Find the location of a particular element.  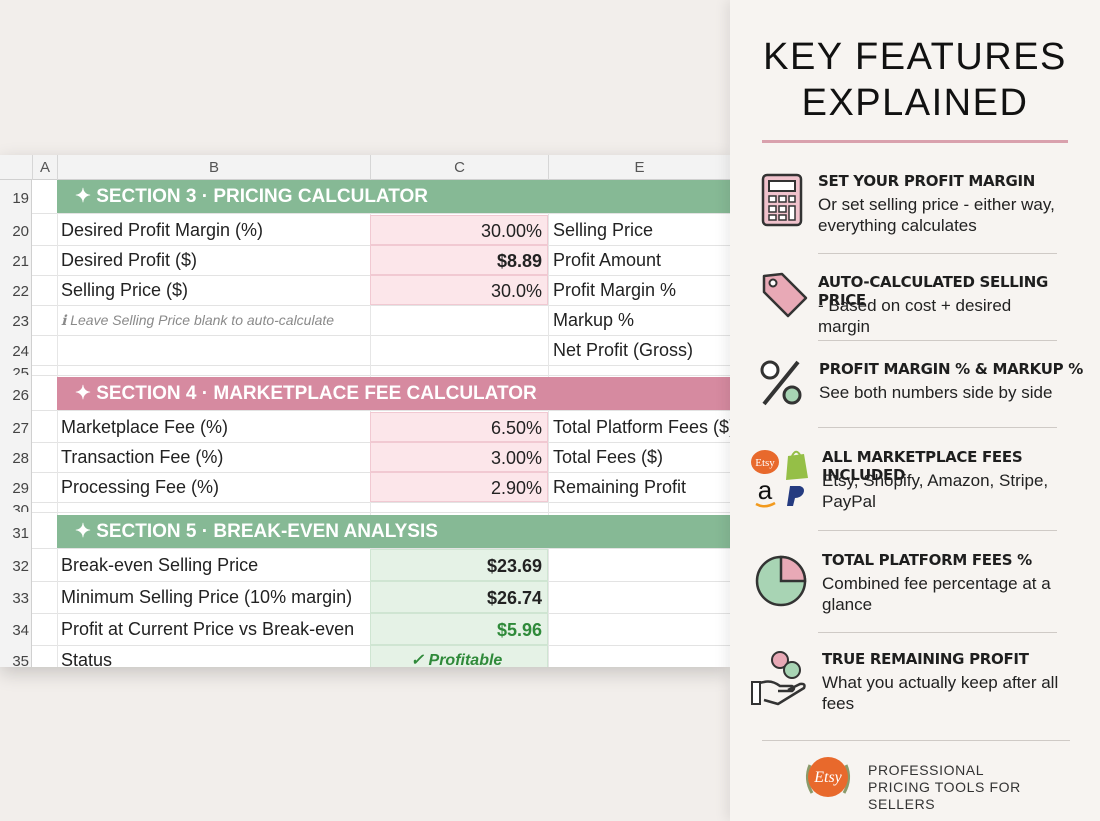

section-header: ✦ SECTION 5 · BREAK-EVEN ANALYSIS is located at coordinates (393, 531).